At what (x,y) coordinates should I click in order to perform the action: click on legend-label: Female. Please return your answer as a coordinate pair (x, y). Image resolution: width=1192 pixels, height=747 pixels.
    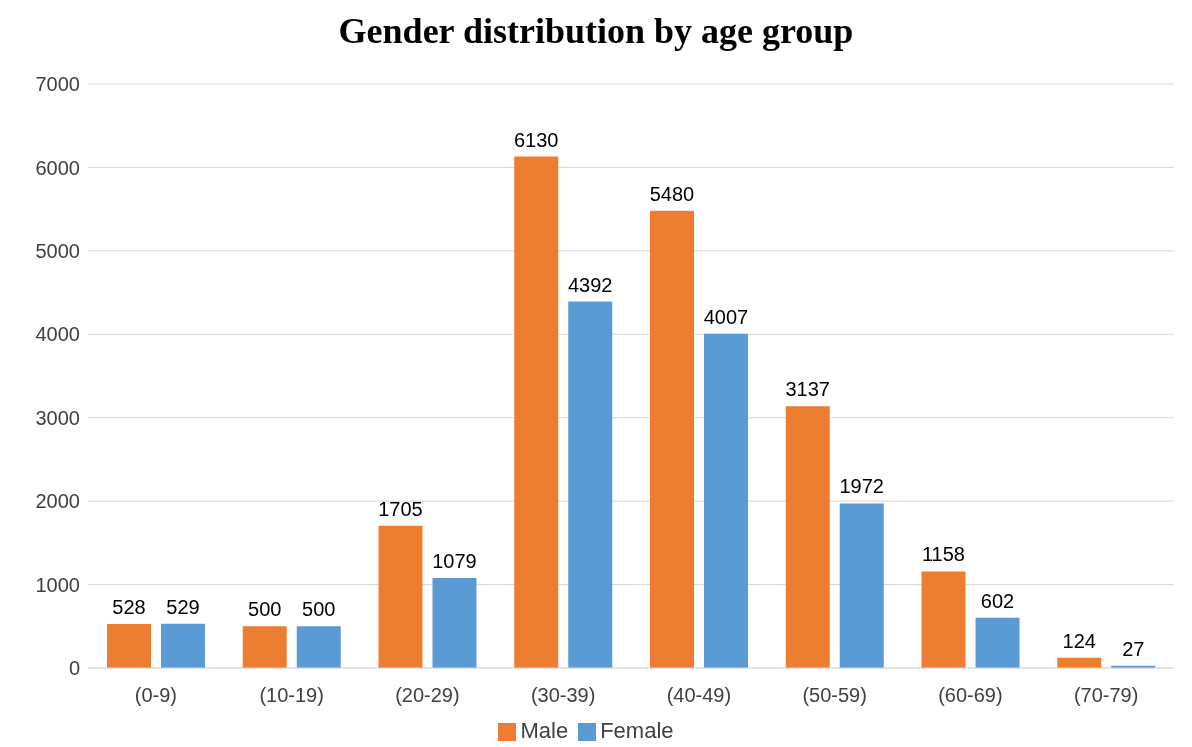
    Looking at the image, I should click on (637, 730).